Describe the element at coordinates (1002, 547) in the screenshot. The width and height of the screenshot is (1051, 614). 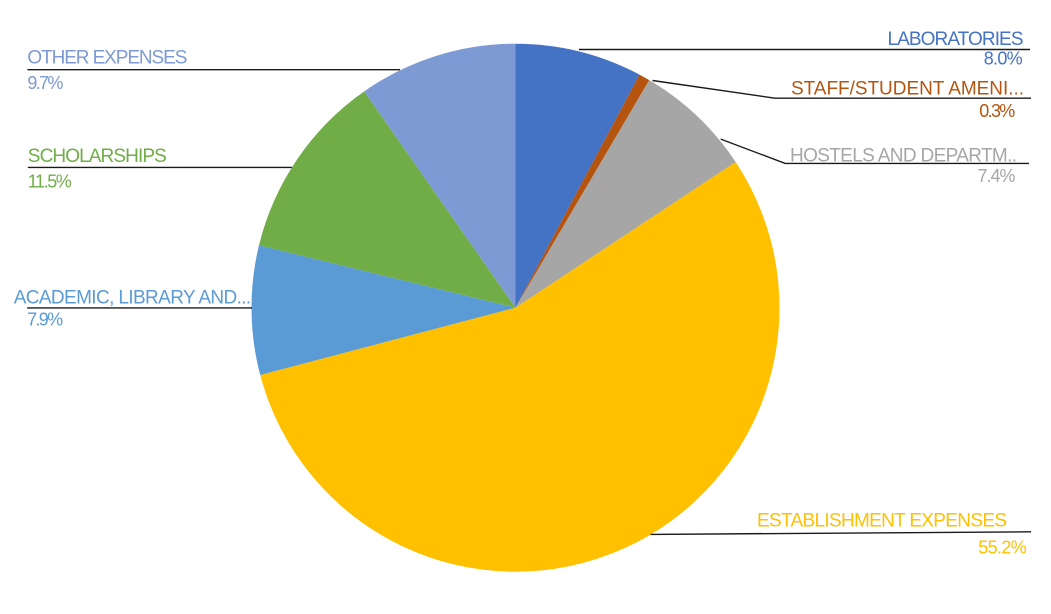
I see `svg-text: 55.2%` at that location.